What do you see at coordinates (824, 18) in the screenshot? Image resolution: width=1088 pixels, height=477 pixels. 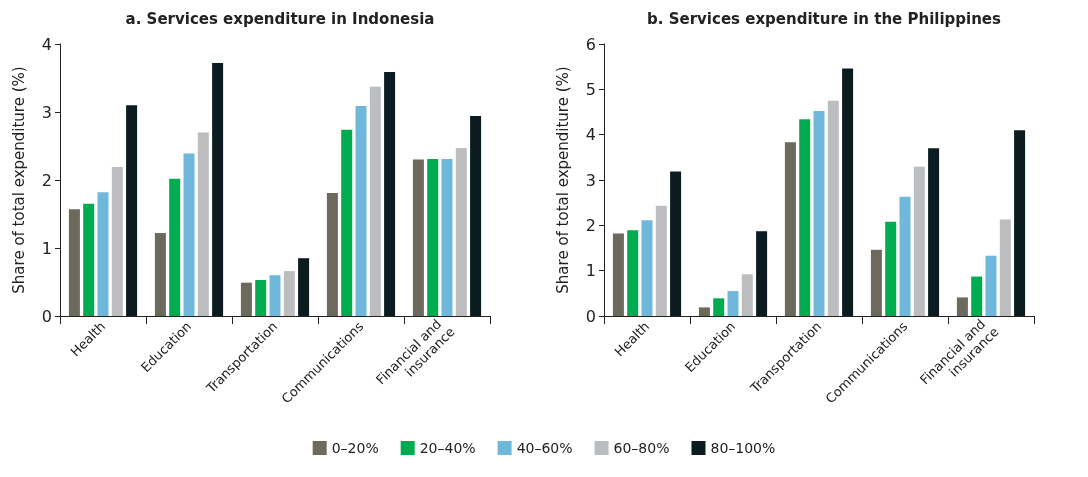 I see `chart-title: b. Services expenditure in the Philippines` at bounding box center [824, 18].